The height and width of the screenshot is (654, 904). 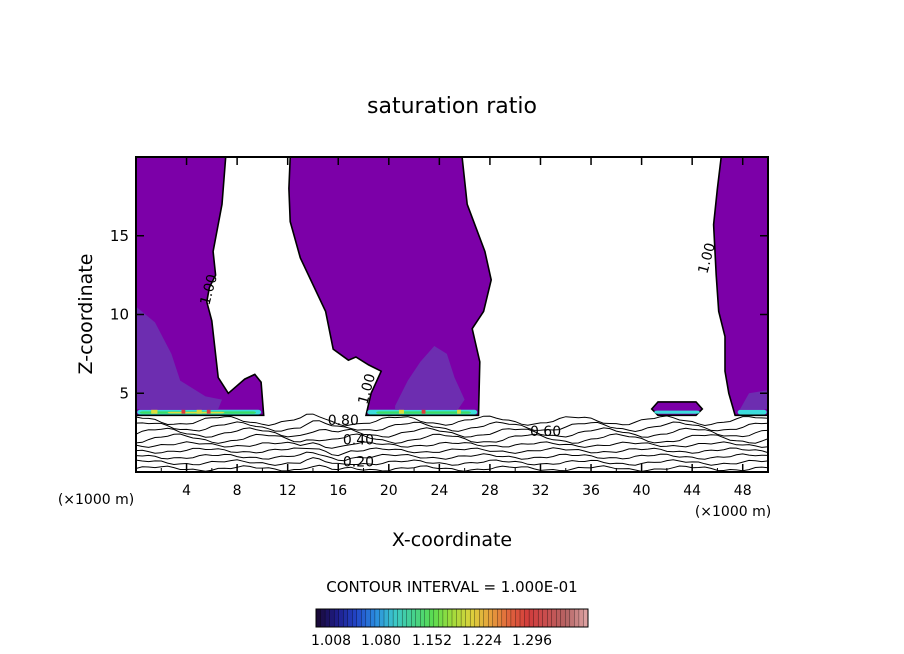 I want to click on base-band-small-cyan, so click(x=677, y=412).